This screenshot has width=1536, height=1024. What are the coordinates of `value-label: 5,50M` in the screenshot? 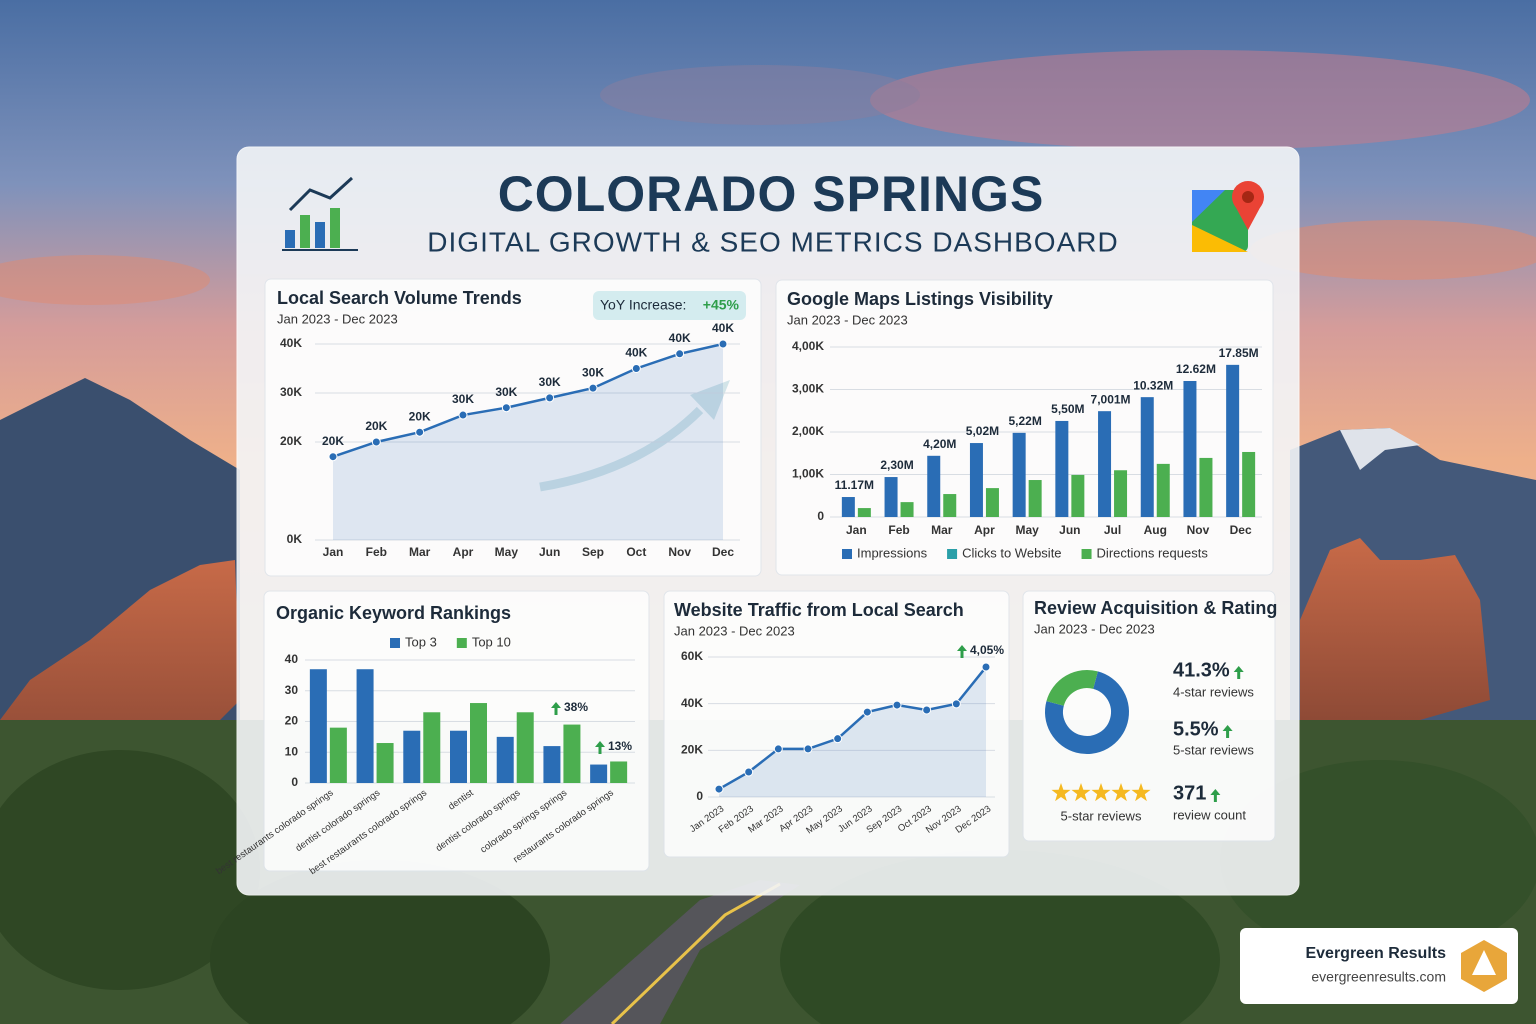 It's located at (1067, 409).